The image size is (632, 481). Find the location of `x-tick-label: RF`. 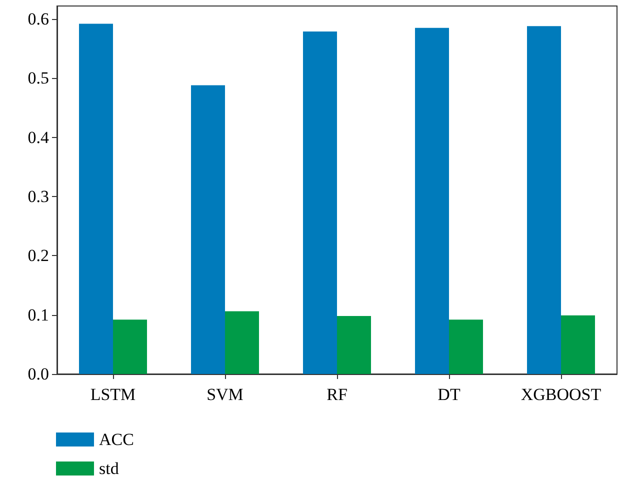

x-tick-label: RF is located at coordinates (337, 394).